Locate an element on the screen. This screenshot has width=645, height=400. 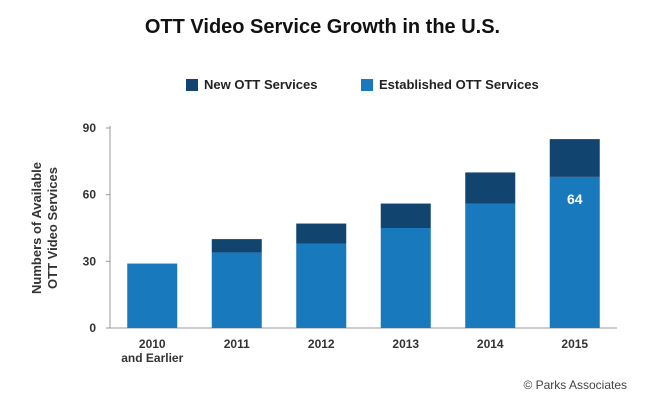
y-tick-label: 60 is located at coordinates (90, 195).